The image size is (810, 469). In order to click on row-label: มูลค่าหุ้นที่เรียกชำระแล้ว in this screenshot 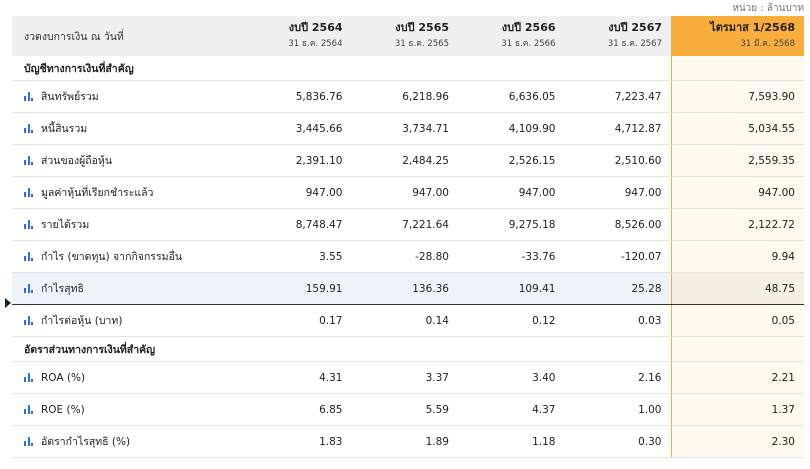, I will do `click(97, 193)`.